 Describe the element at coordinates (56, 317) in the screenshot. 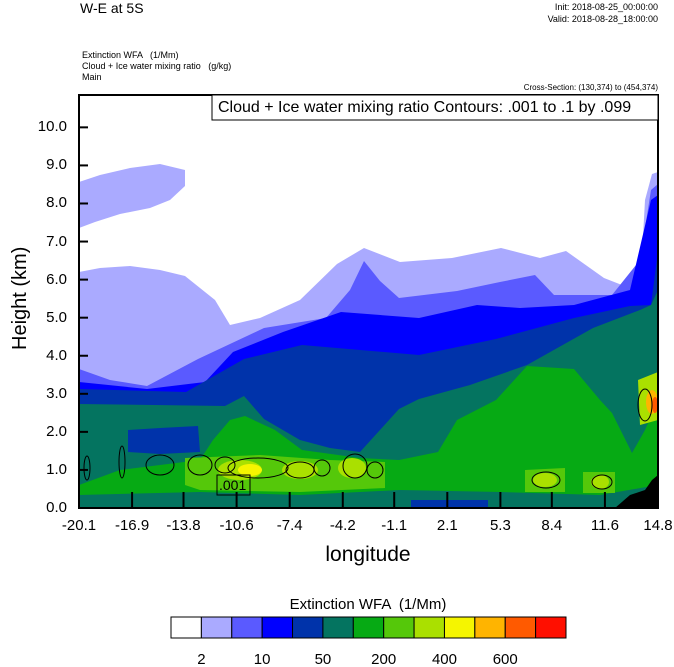

I see `y-tick-label: 5.0` at that location.